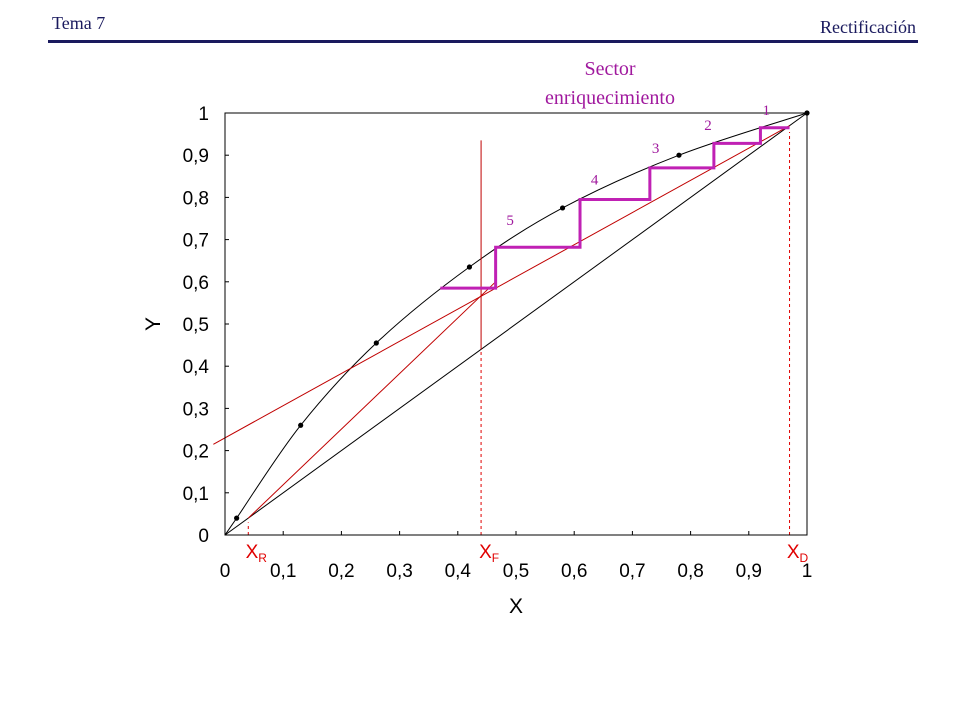 The image size is (960, 720). Describe the element at coordinates (495, 558) in the screenshot. I see `marker-subscript: F` at that location.